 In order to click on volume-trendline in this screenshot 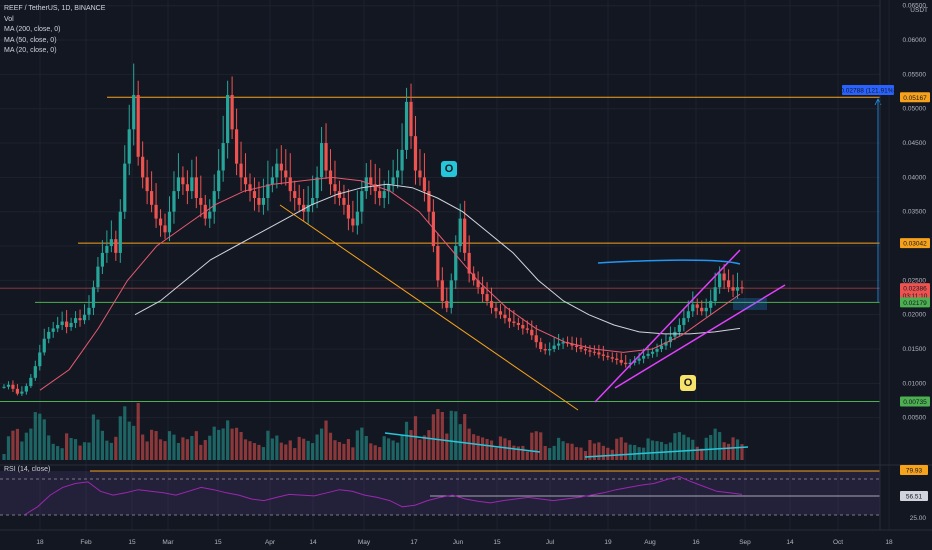, I will do `click(462, 442)`.